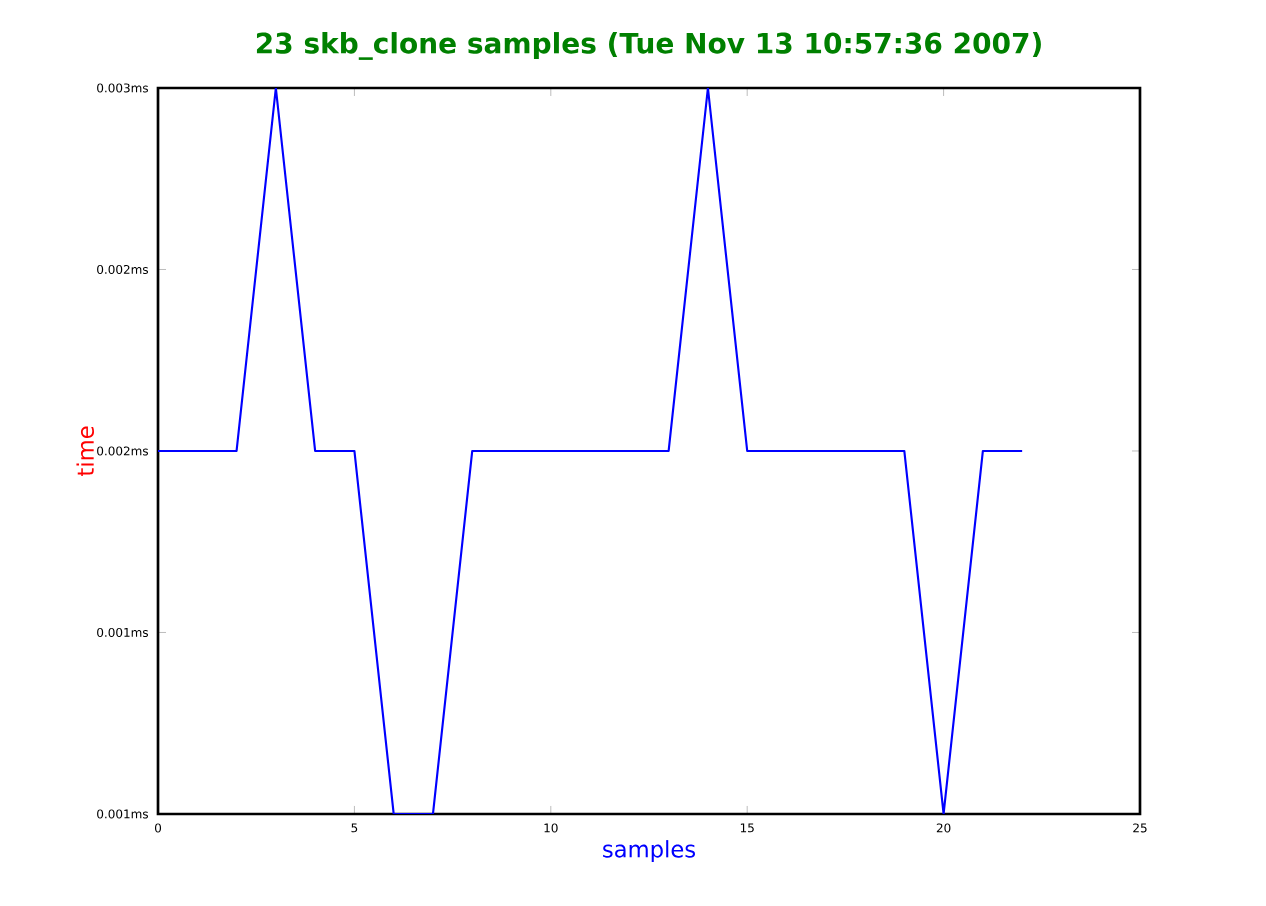 Image resolution: width=1266 pixels, height=906 pixels. Describe the element at coordinates (649, 851) in the screenshot. I see `x-axis-title: samples` at that location.